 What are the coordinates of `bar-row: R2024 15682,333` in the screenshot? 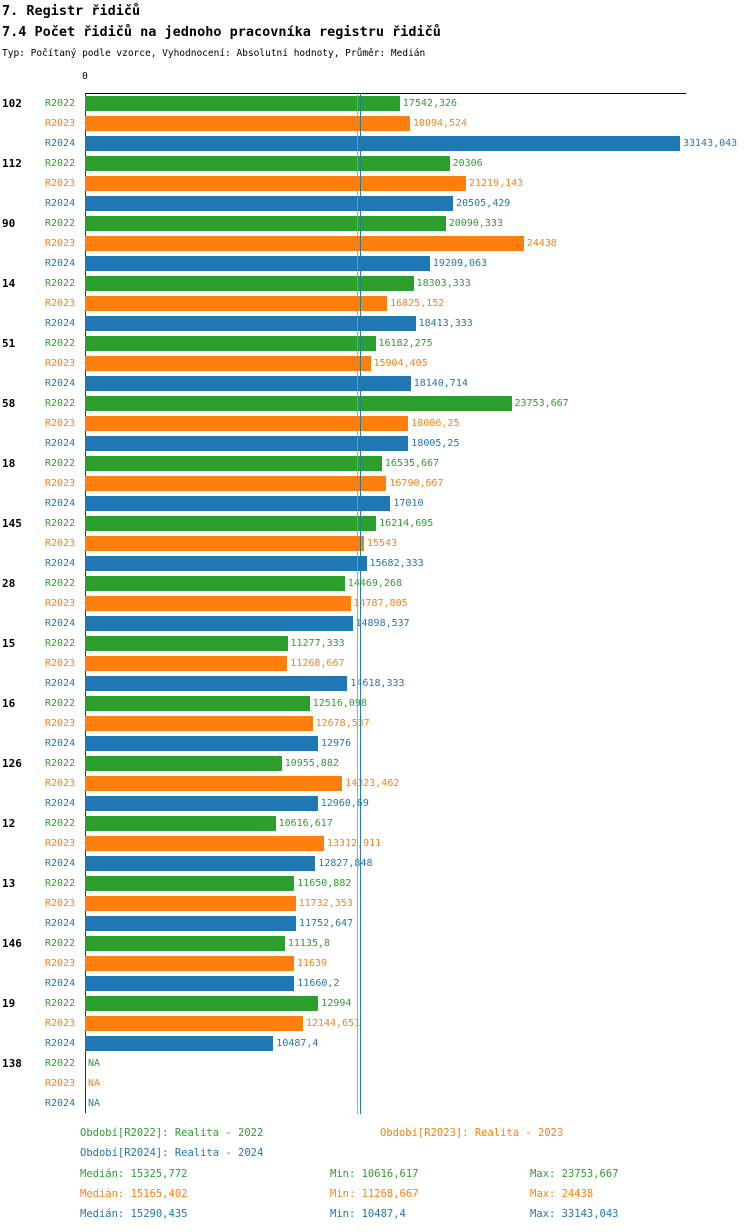 It's located at (375, 563).